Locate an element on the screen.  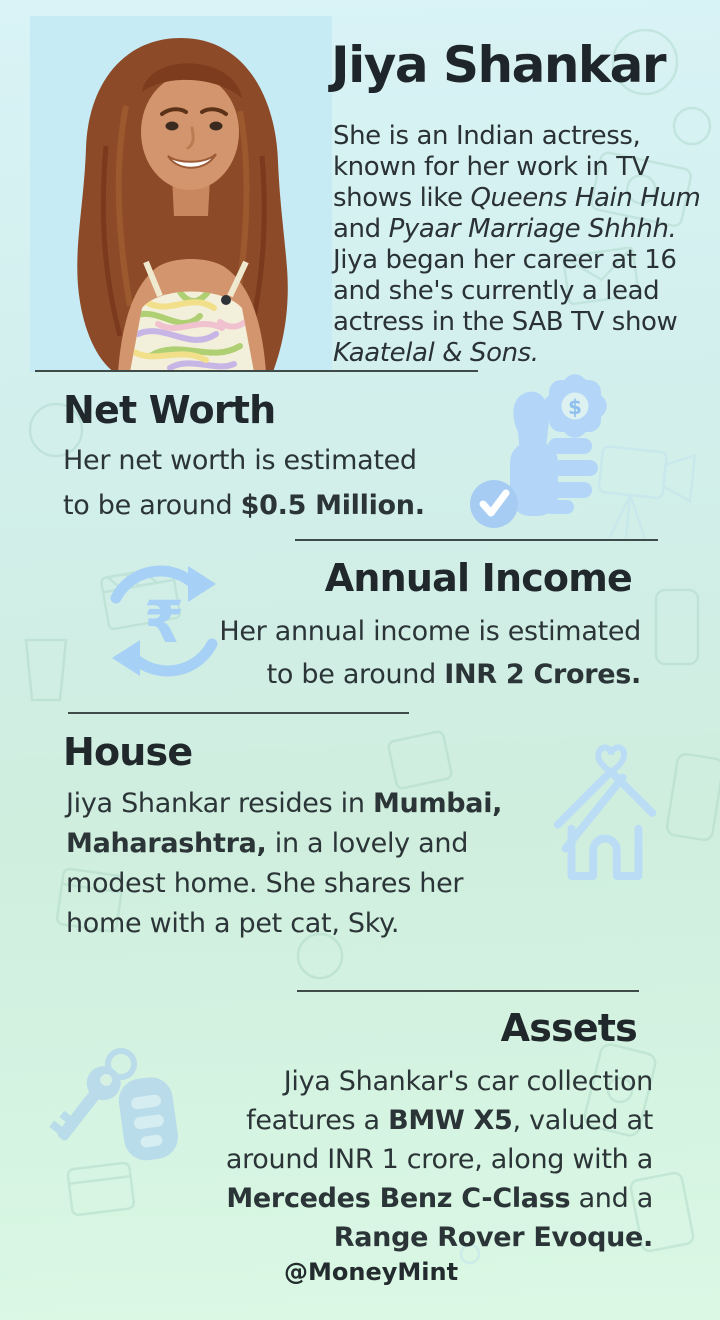
car-keys-icon is located at coordinates (114, 1104).